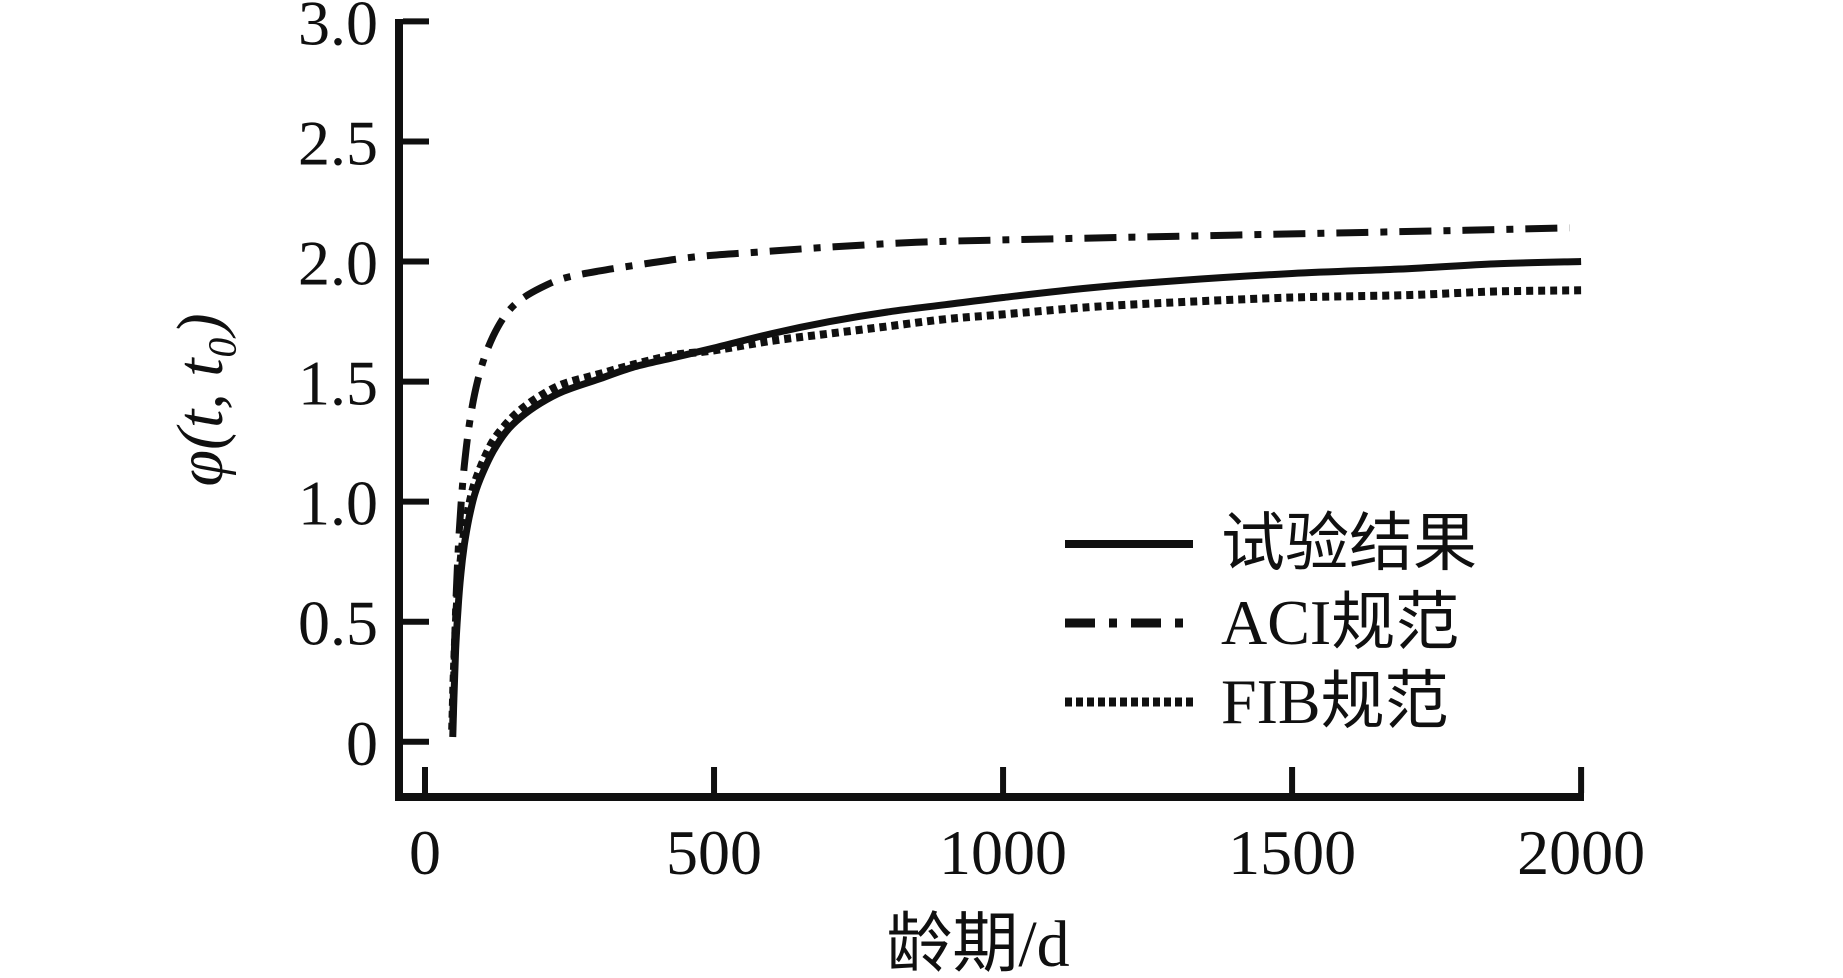 This screenshot has width=1843, height=978. What do you see at coordinates (714, 852) in the screenshot?
I see `x-tick-label: 500` at bounding box center [714, 852].